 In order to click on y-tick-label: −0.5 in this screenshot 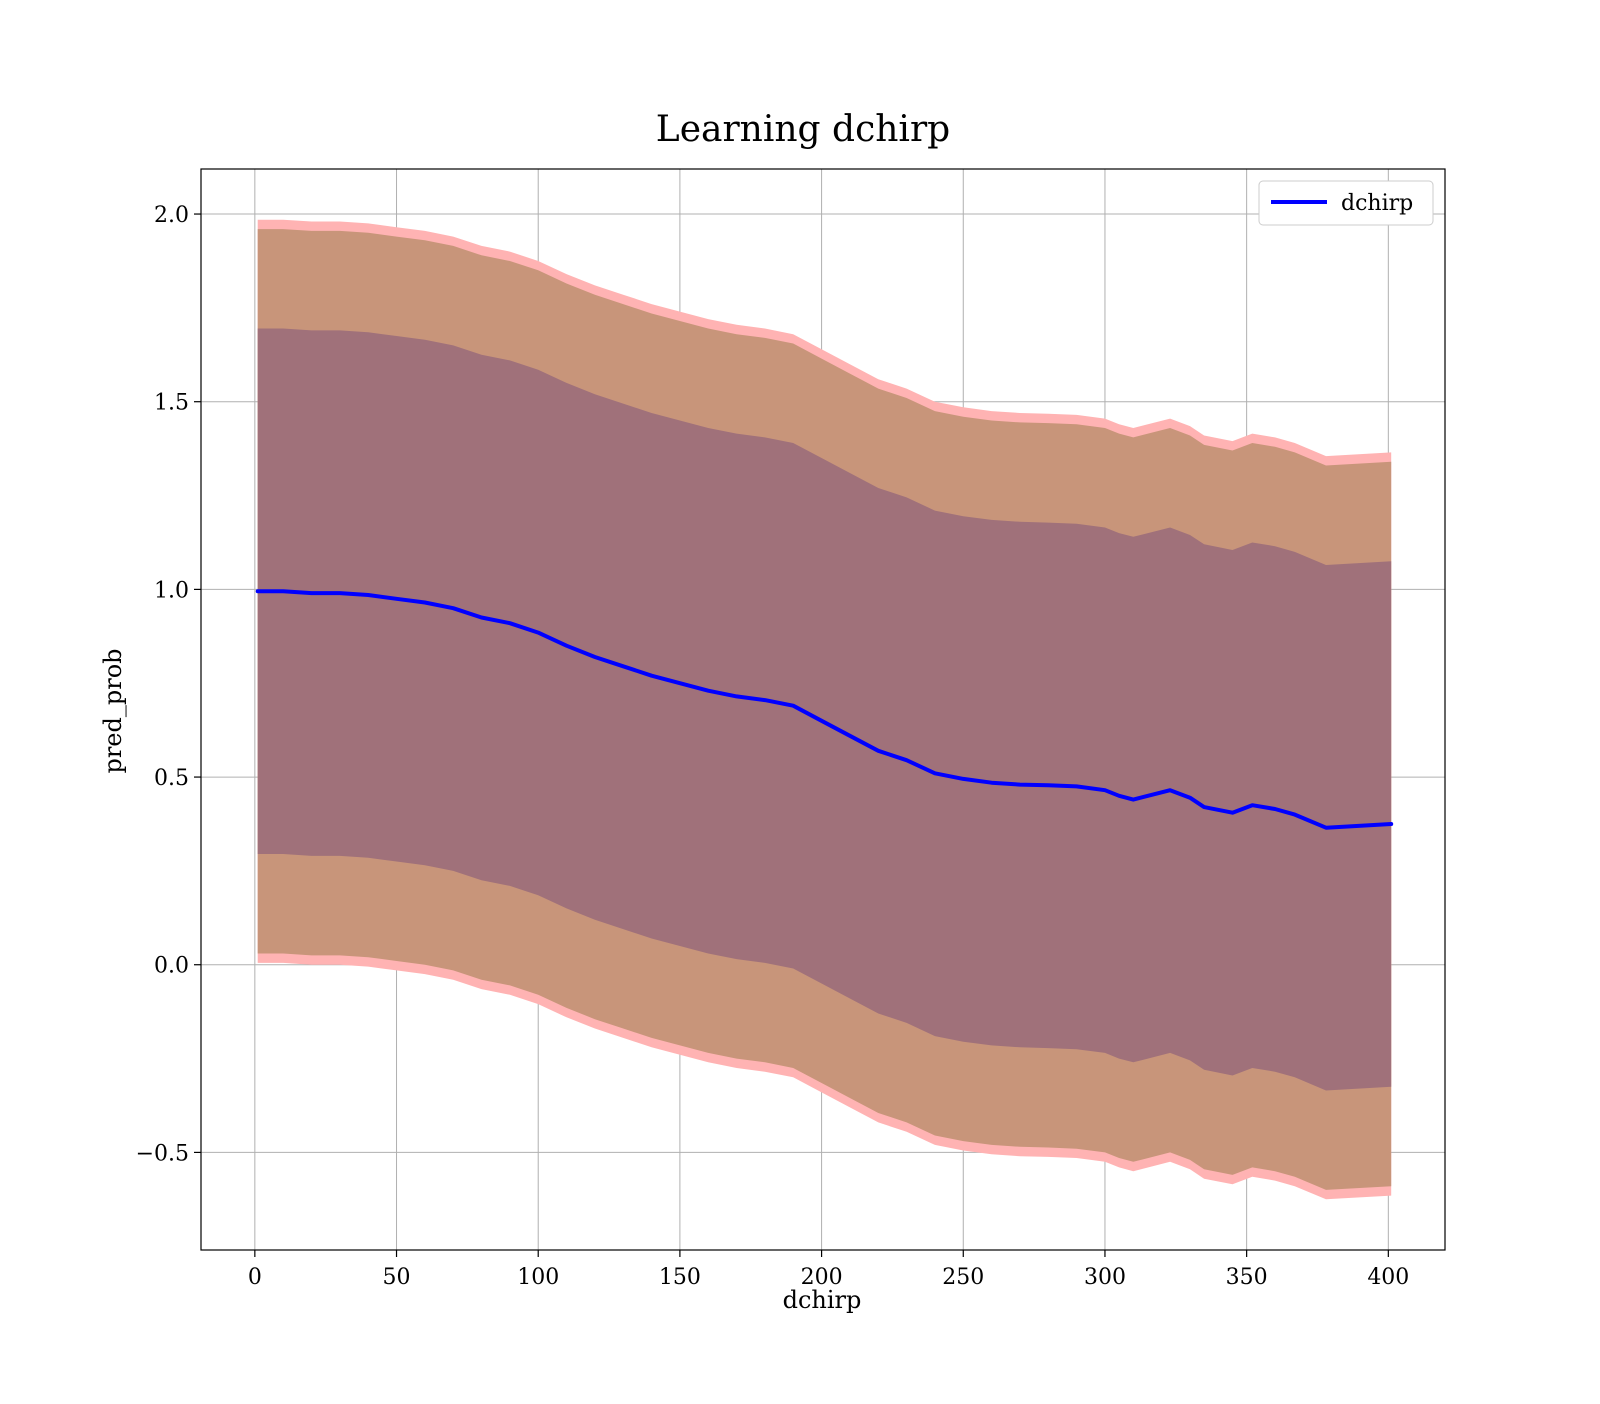, I will do `click(162, 1153)`.